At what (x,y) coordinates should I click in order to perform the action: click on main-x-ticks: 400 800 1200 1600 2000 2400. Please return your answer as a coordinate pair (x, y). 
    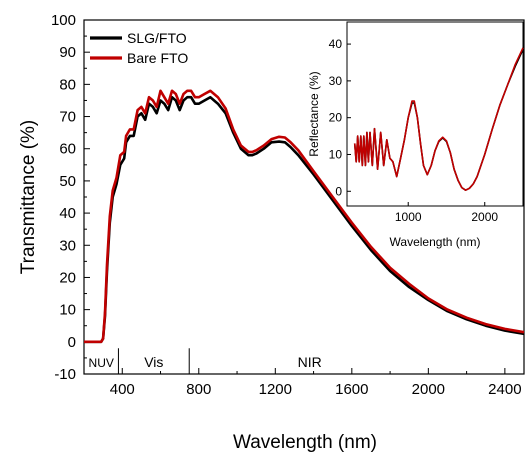
    Looking at the image, I should click on (316, 383).